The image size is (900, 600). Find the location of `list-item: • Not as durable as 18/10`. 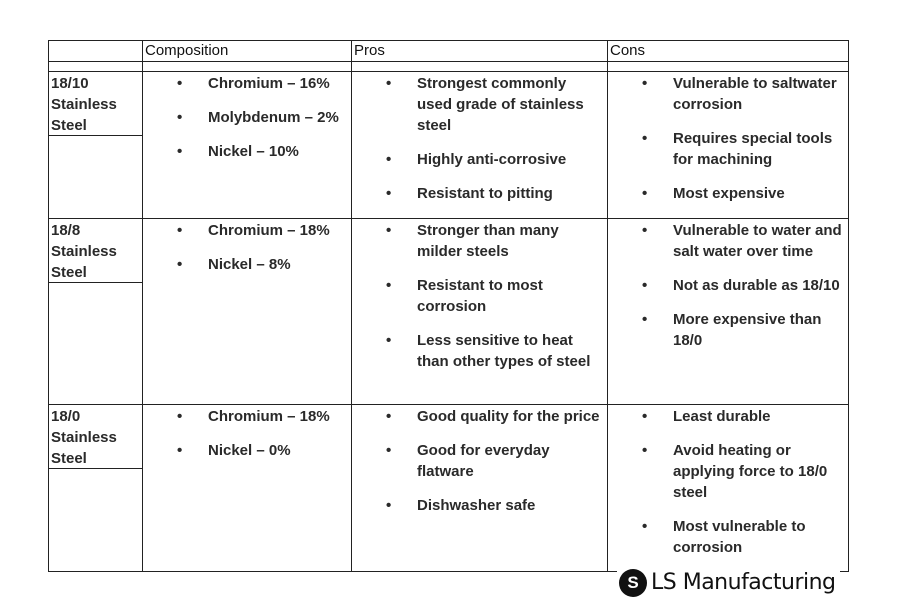

list-item: • Not as durable as 18/10 is located at coordinates (728, 285).